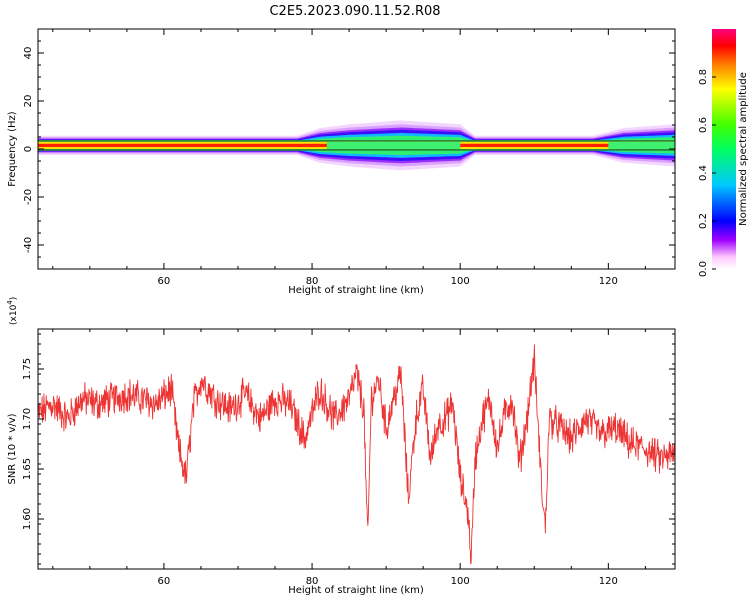 This screenshot has height=600, width=750. What do you see at coordinates (460, 281) in the screenshot?
I see `top-x-tick-label: 100` at bounding box center [460, 281].